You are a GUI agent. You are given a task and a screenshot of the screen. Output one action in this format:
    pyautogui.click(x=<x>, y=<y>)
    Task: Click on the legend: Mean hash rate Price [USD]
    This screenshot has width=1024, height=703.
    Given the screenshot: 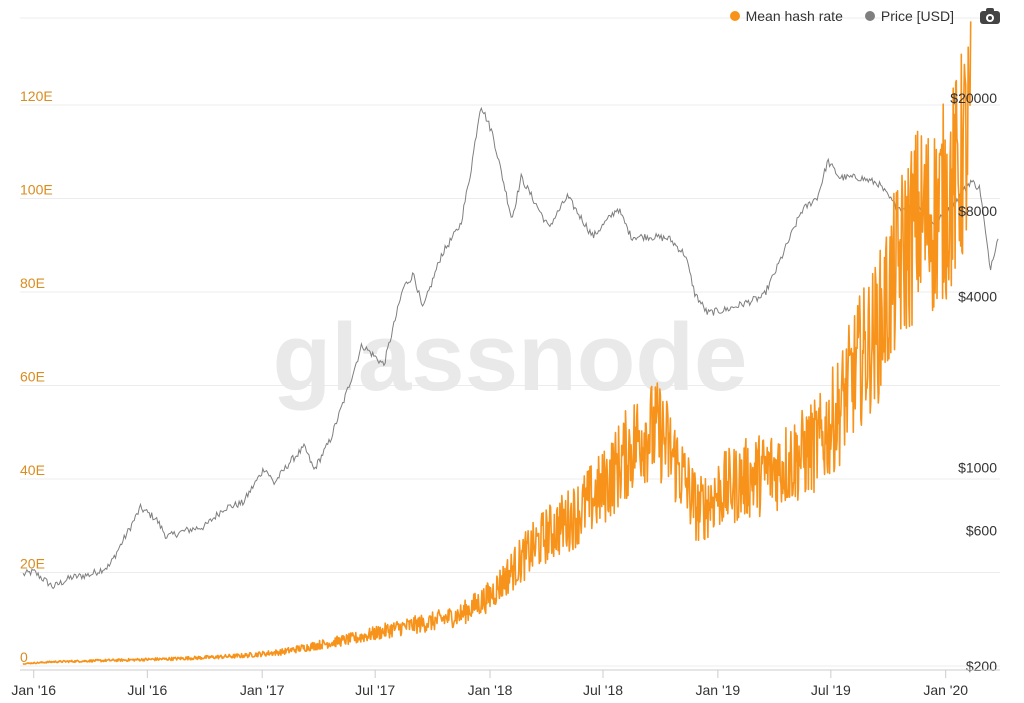 What is the action you would take?
    pyautogui.click(x=864, y=16)
    